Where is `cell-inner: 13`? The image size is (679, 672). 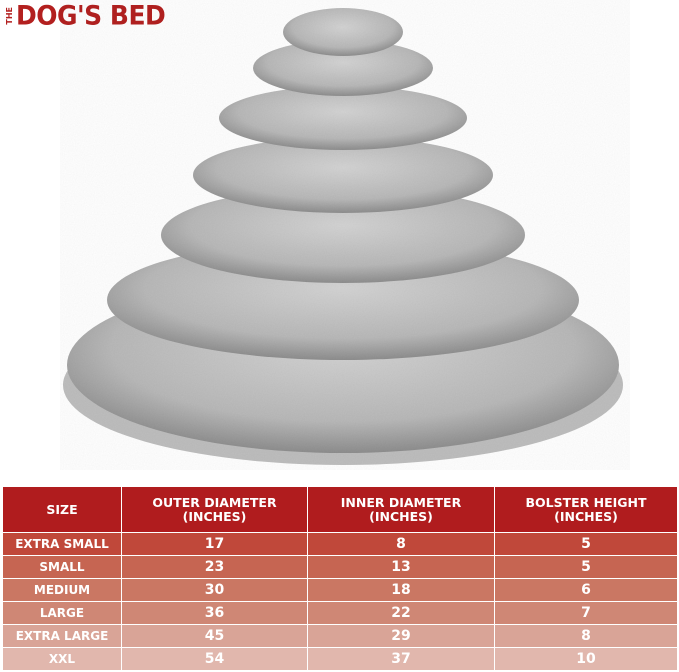
cell-inner: 13 is located at coordinates (401, 567).